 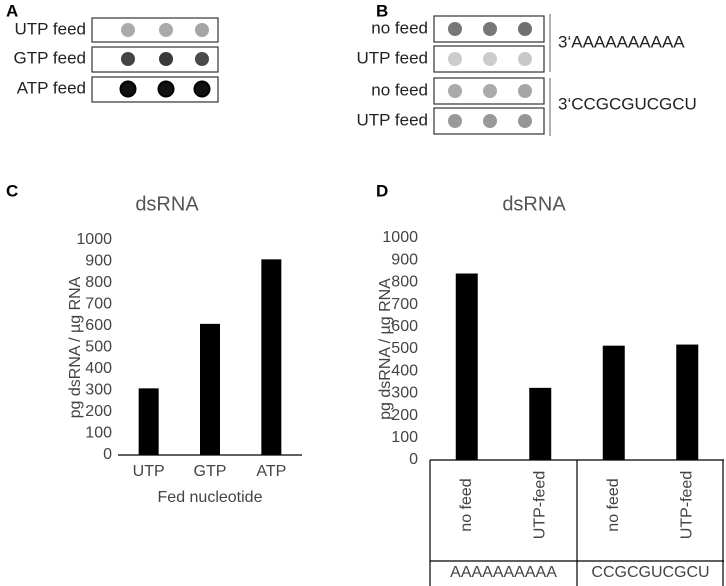 What do you see at coordinates (621, 41) in the screenshot?
I see `sequence-label: 3‘AAAAAAAAAA` at bounding box center [621, 41].